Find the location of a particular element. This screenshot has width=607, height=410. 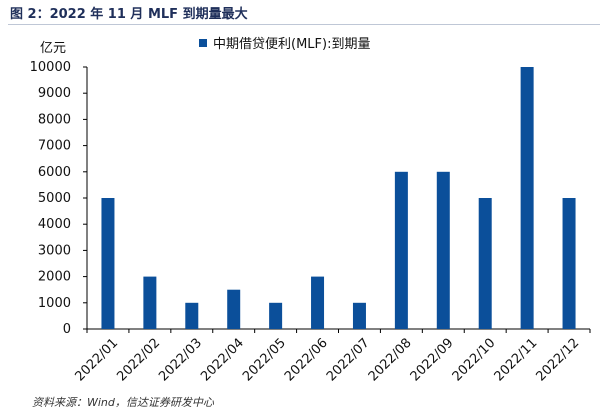

x-tick-label: 2022/02 is located at coordinates (138, 360).